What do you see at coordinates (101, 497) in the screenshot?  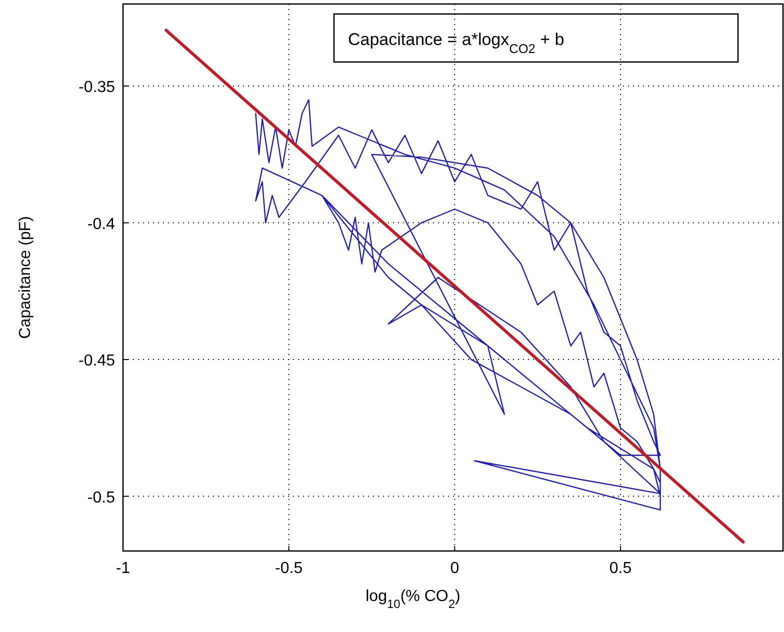 I see `y-tick-label: -0.5` at bounding box center [101, 497].